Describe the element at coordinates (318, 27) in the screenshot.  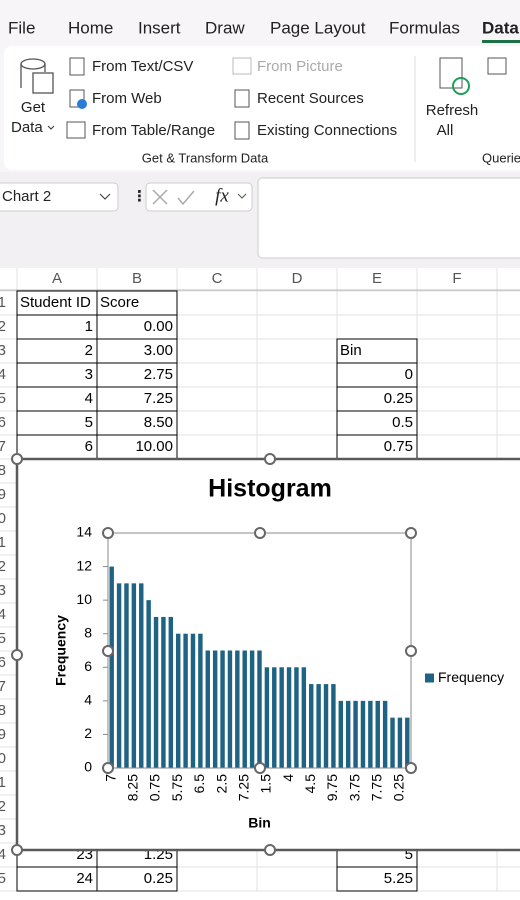
I see `tab: Page Layout` at that location.